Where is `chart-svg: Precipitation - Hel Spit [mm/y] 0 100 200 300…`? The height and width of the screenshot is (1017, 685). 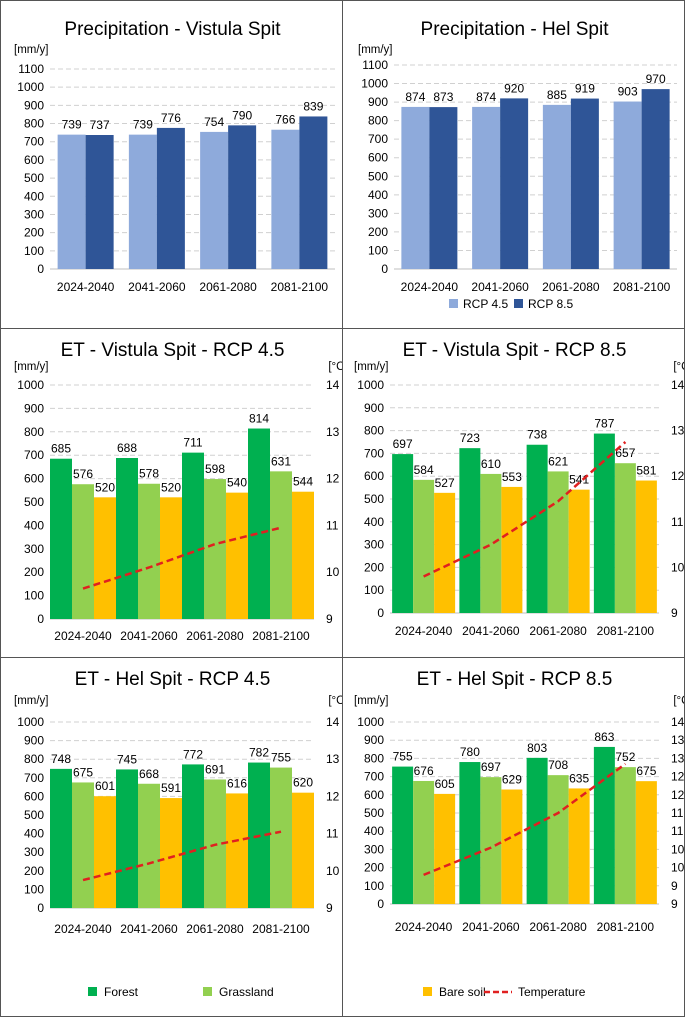
chart-svg: Precipitation - Hel Spit [mm/y] 0 100 200 300… is located at coordinates (517, 165).